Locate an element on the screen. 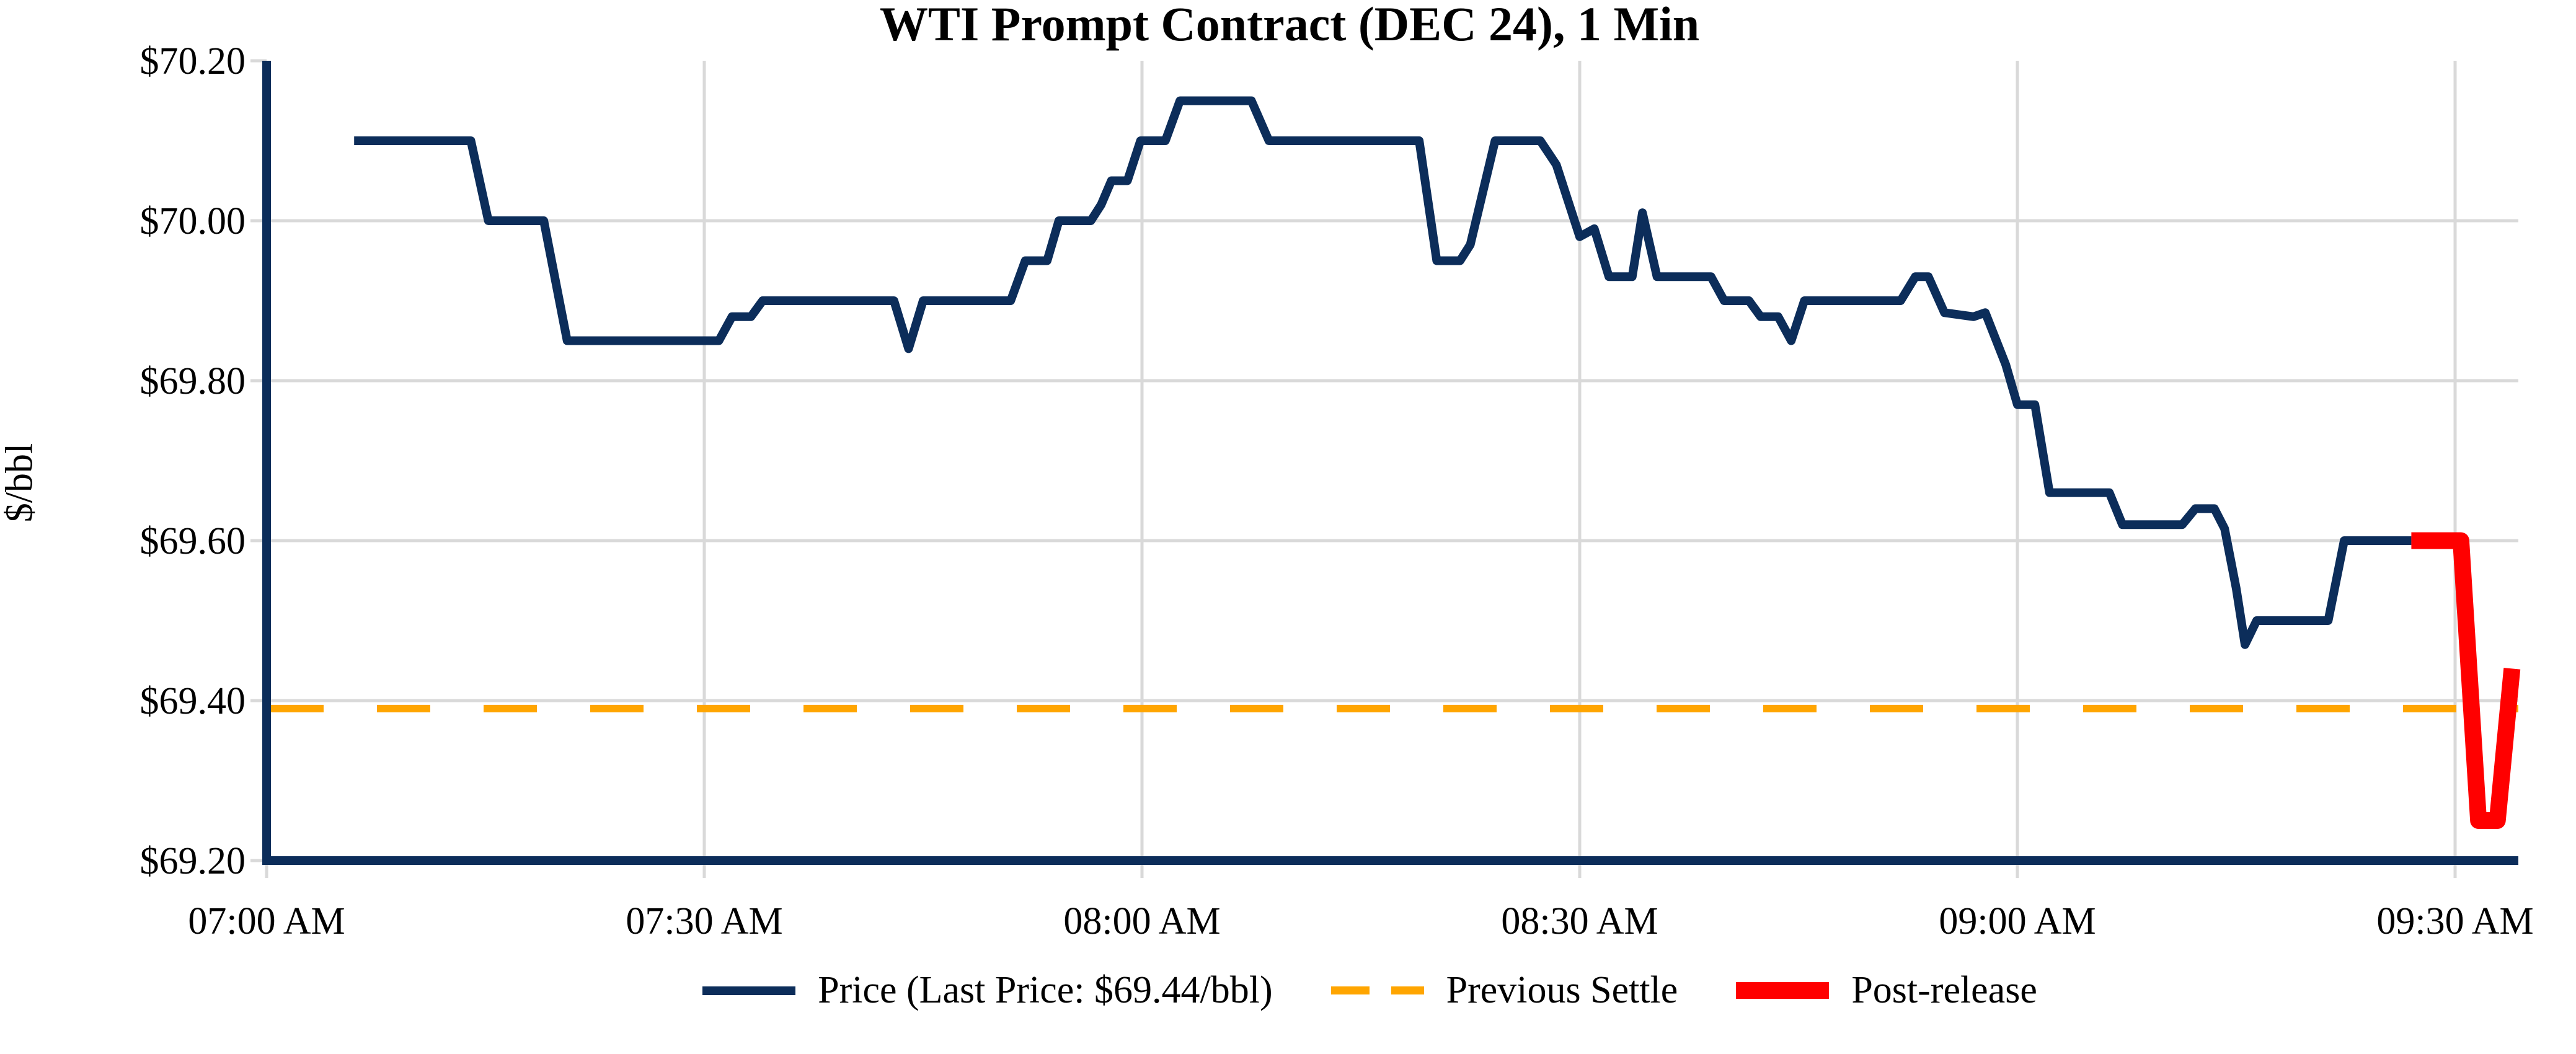 This screenshot has height=1054, width=2576. x-tick-label: 07:30 AM is located at coordinates (704, 921).